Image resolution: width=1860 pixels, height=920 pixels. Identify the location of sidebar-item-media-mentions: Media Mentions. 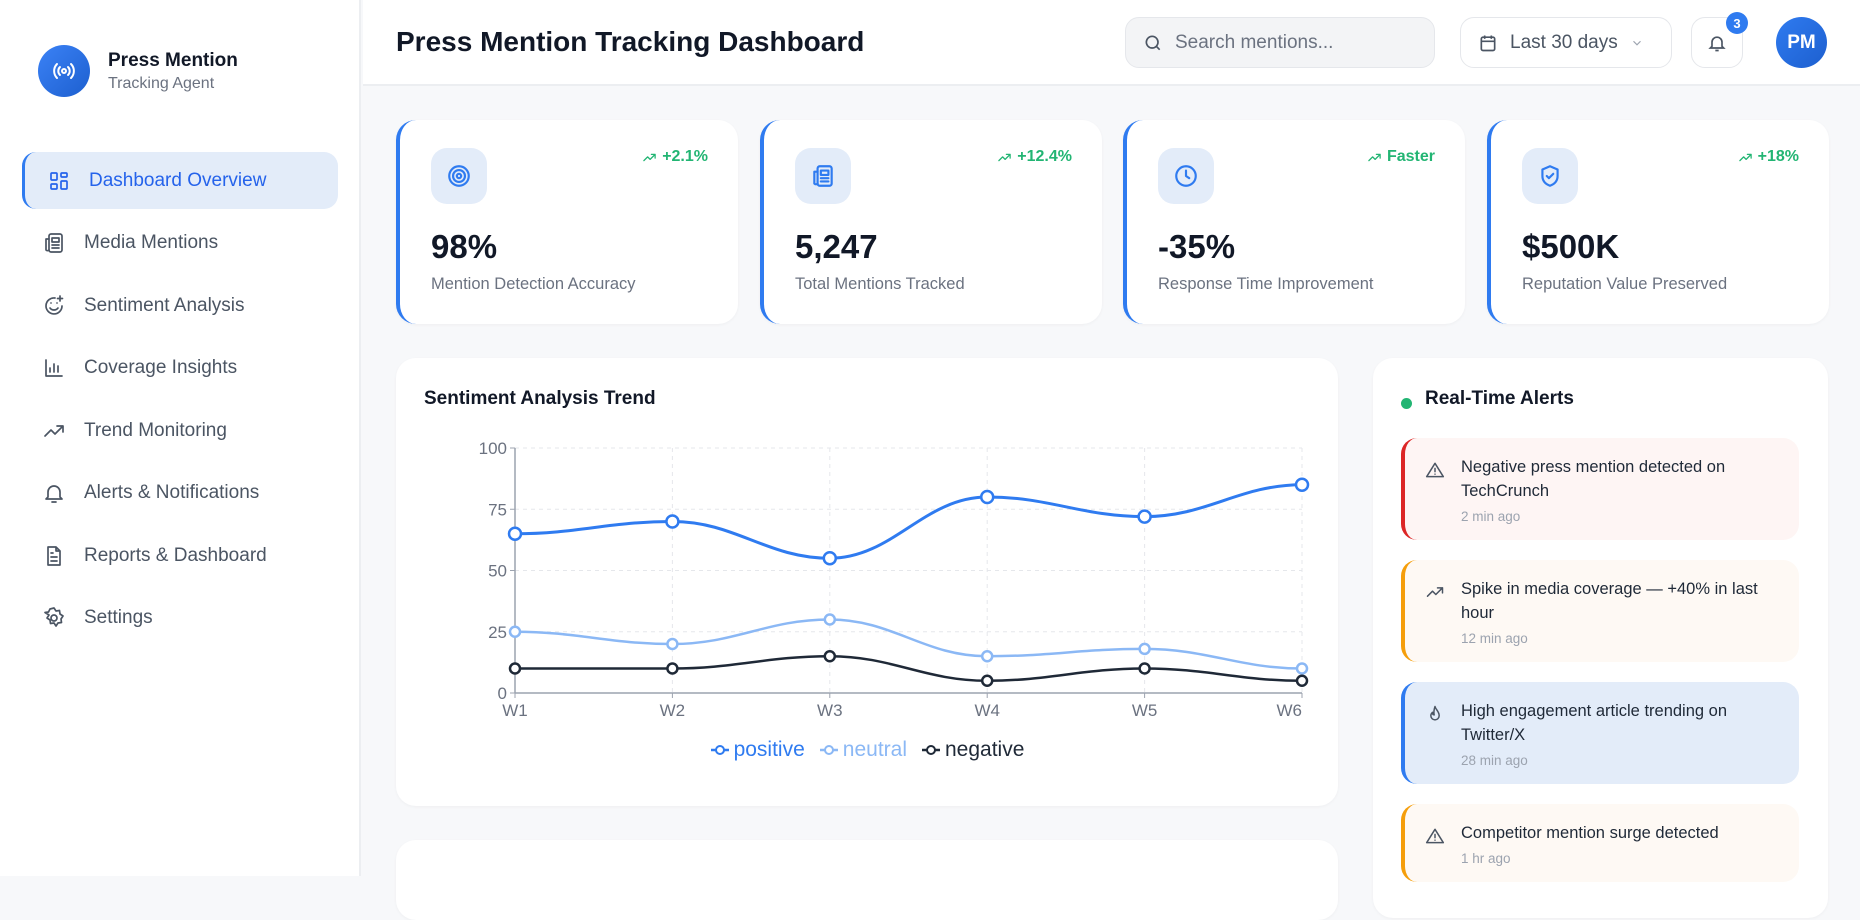
(180, 243).